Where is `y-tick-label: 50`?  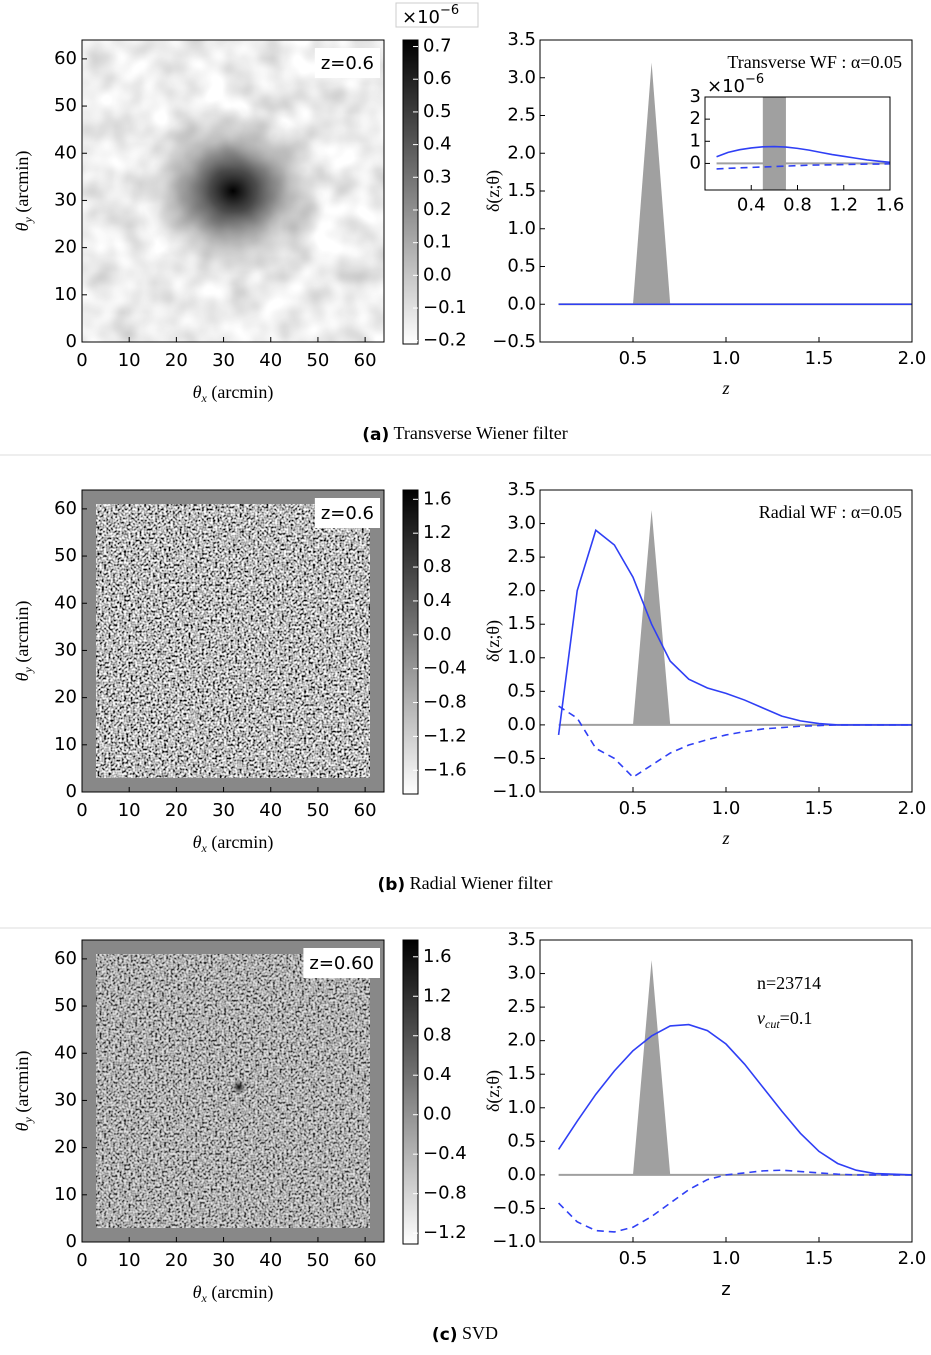 y-tick-label: 50 is located at coordinates (65, 555).